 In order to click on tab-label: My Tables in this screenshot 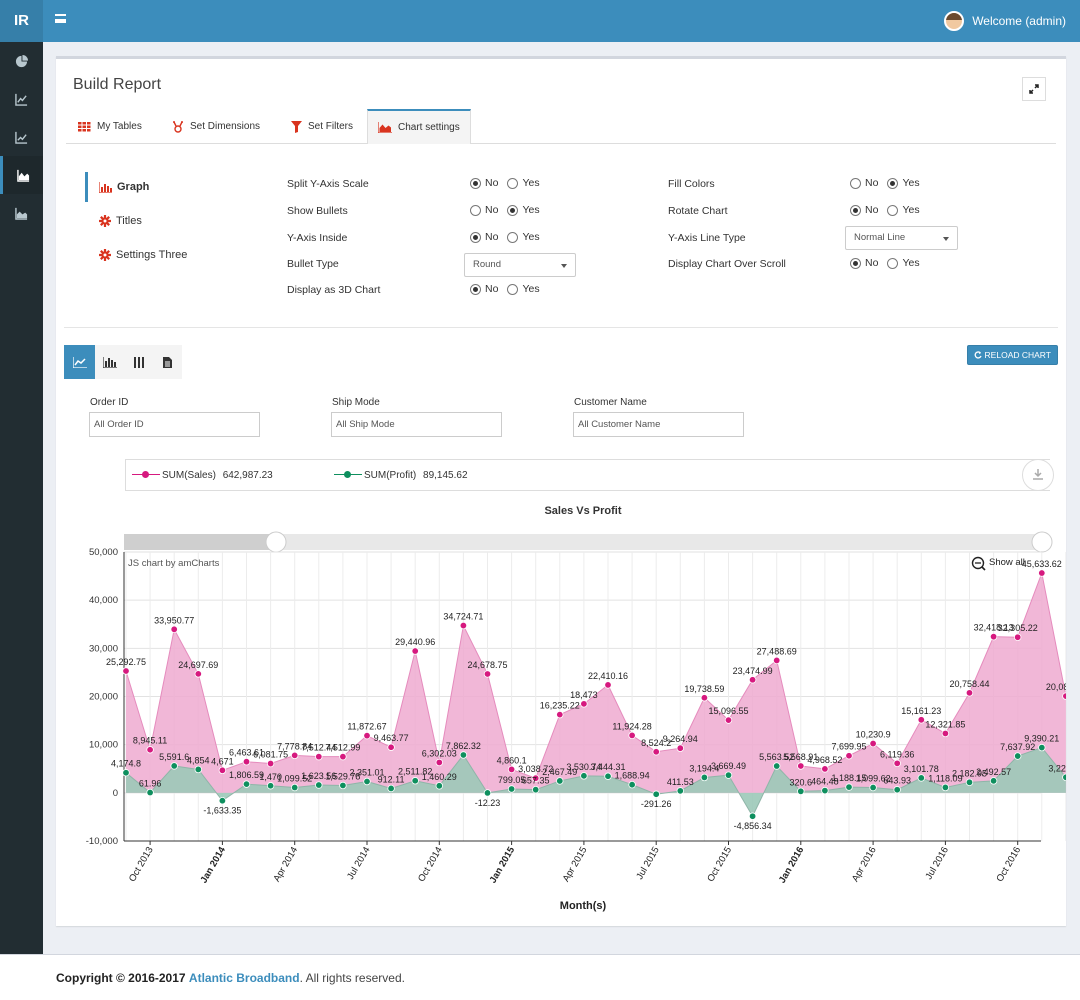, I will do `click(119, 126)`.